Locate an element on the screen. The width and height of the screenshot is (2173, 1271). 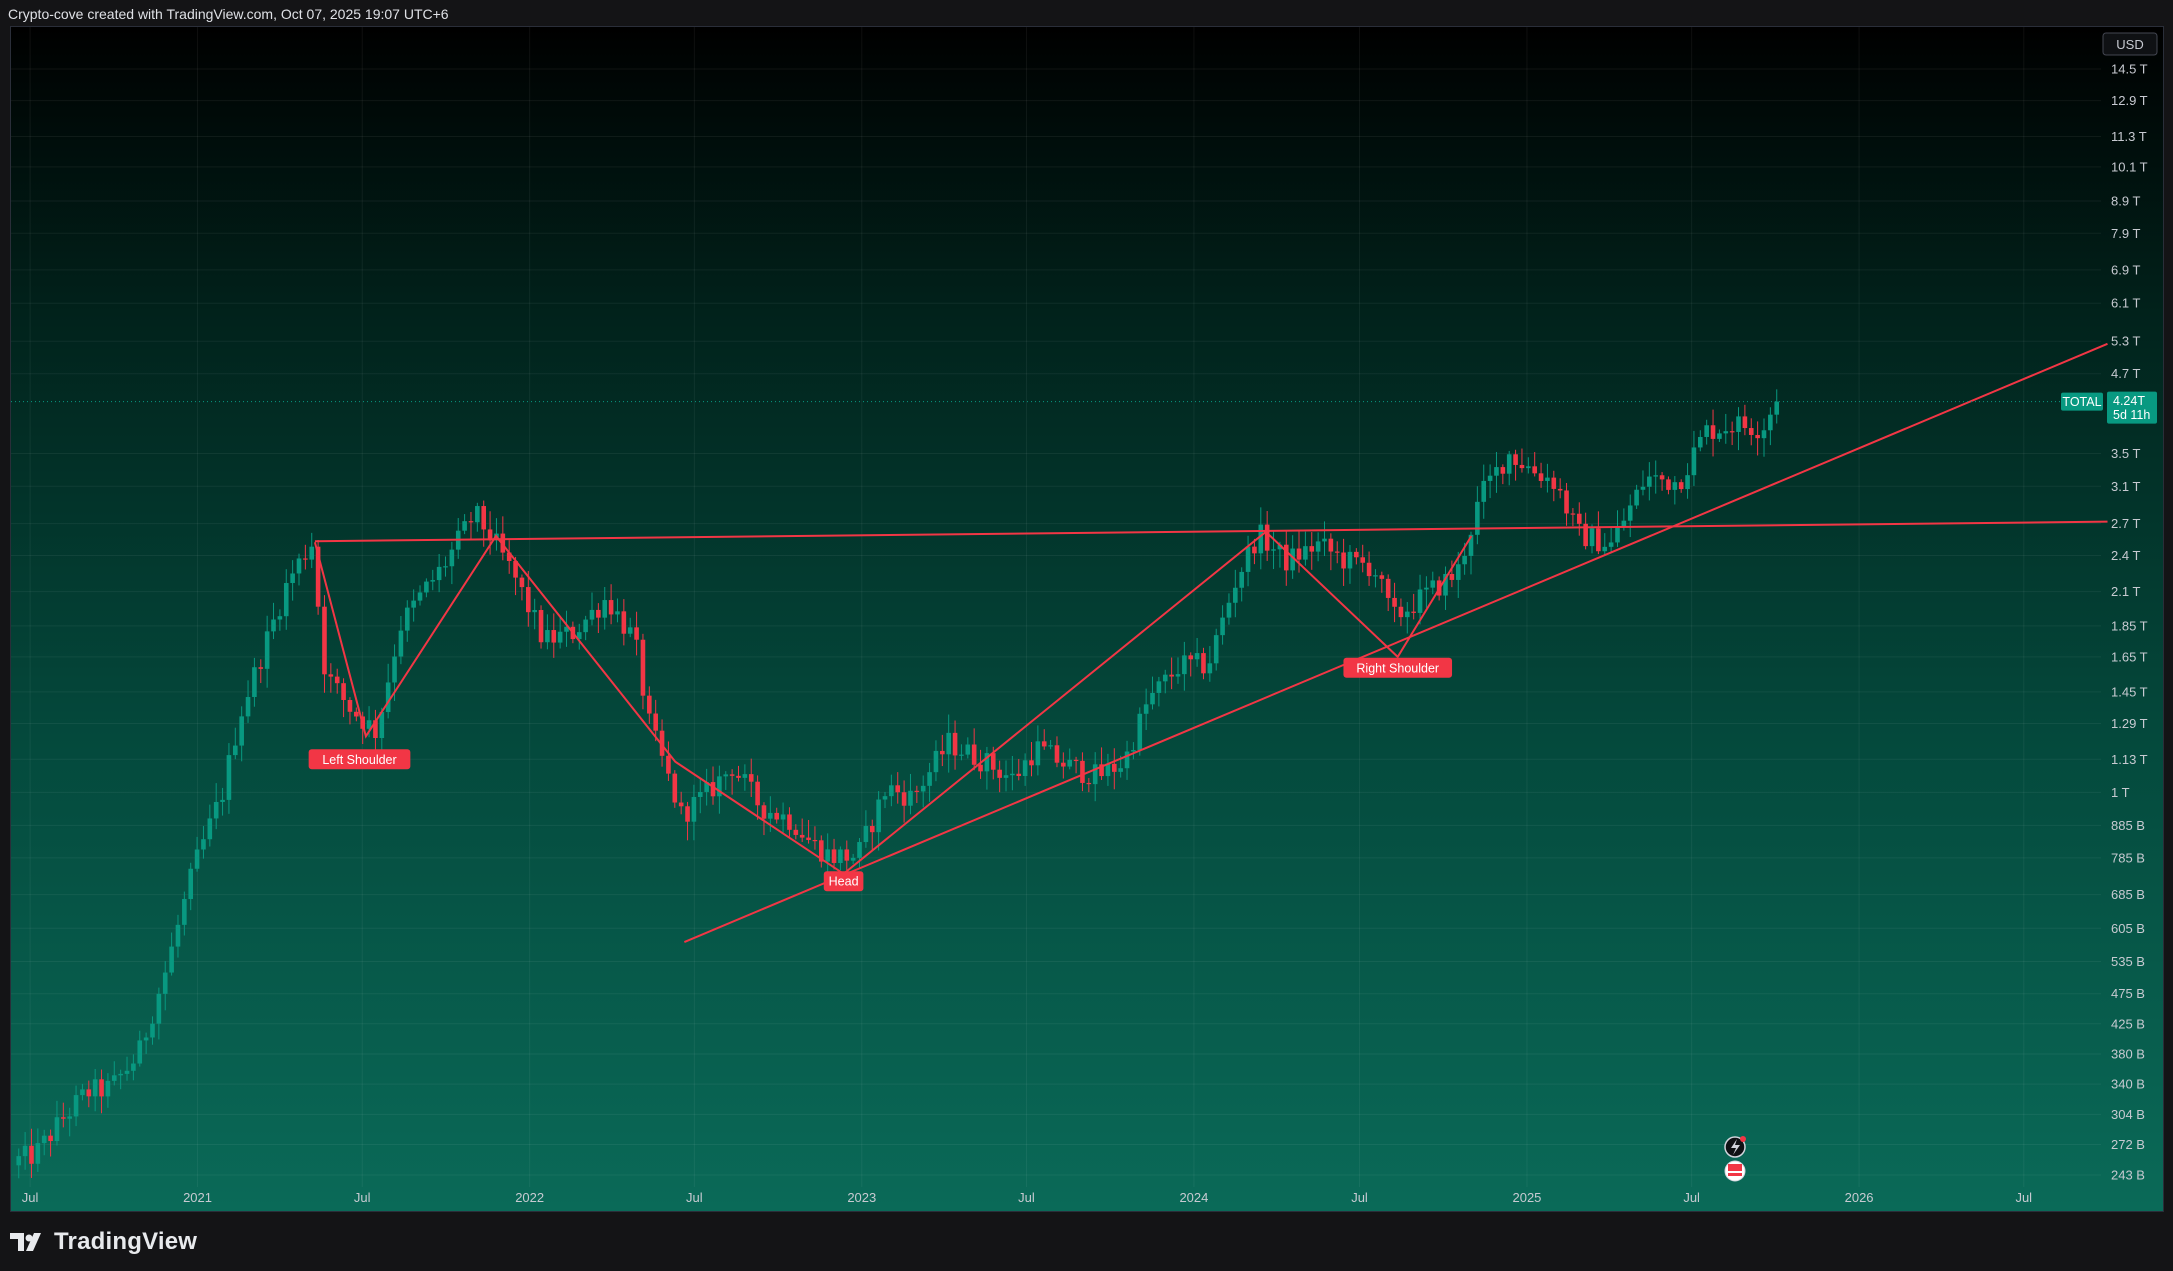
flag-icon is located at coordinates (1735, 1171).